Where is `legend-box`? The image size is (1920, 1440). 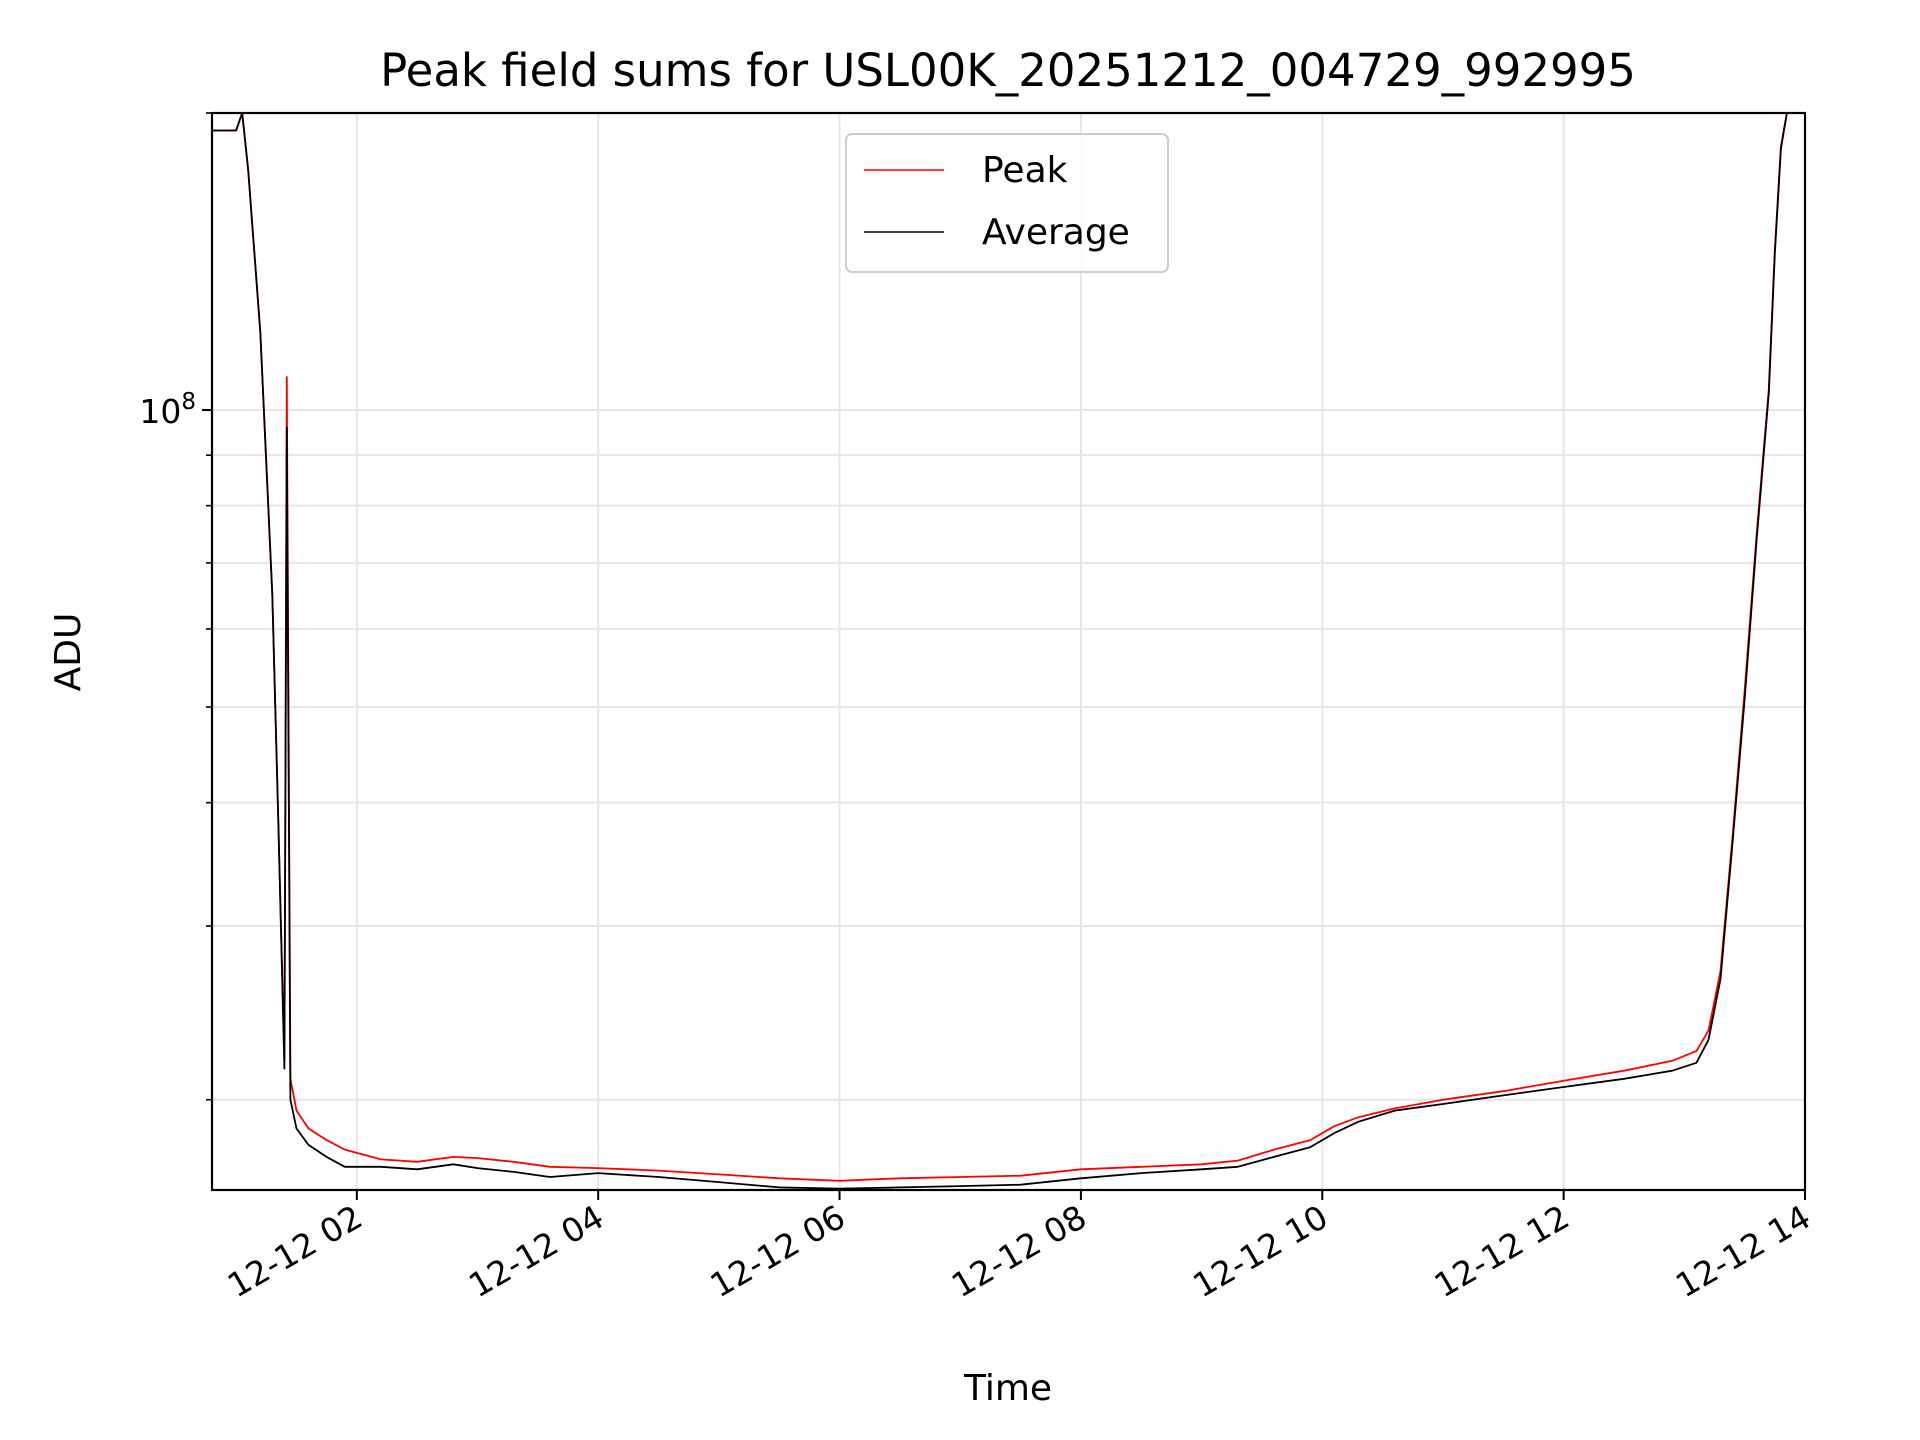
legend-box is located at coordinates (1007, 203).